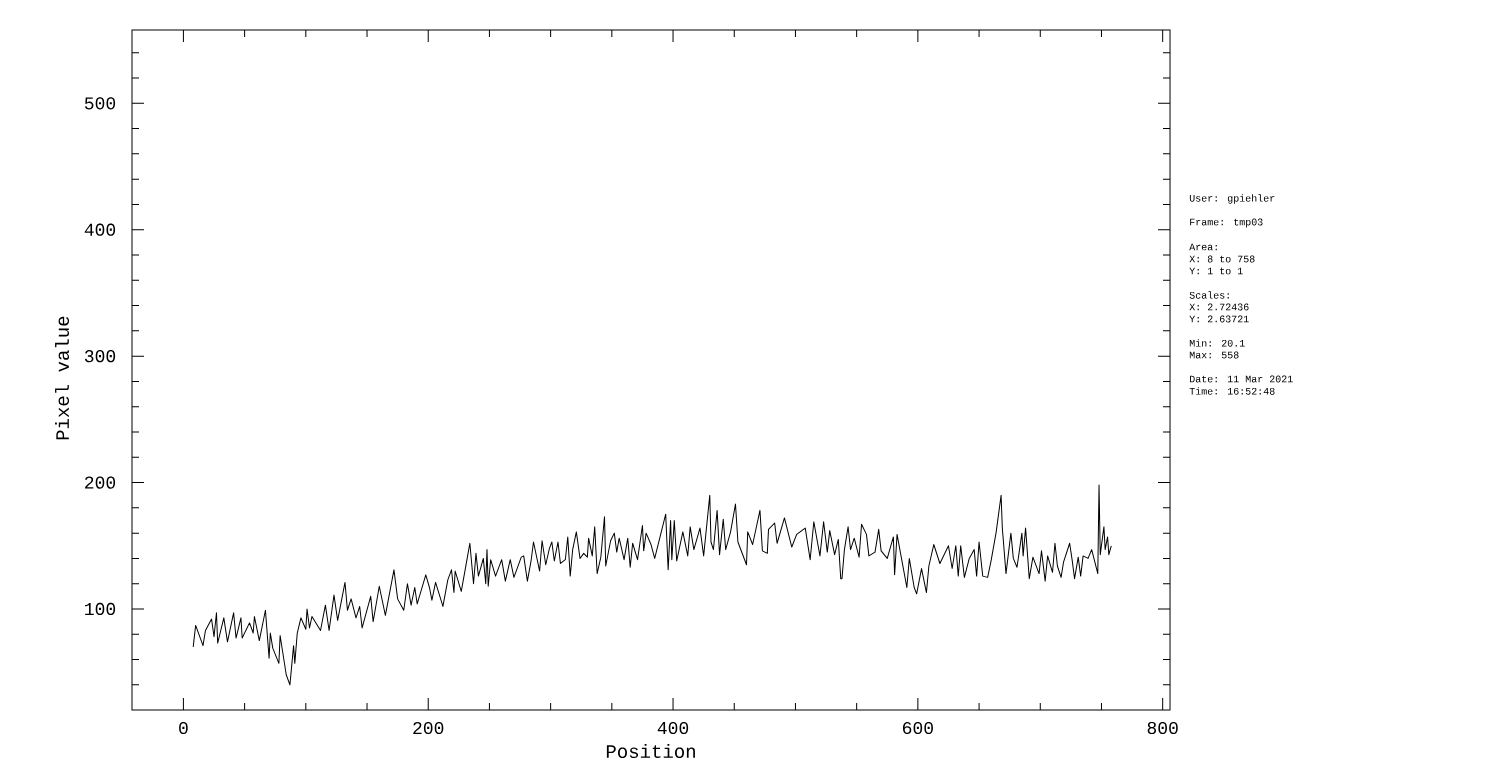  Describe the element at coordinates (1226, 223) in the screenshot. I see `text: Frame: tmp03` at that location.